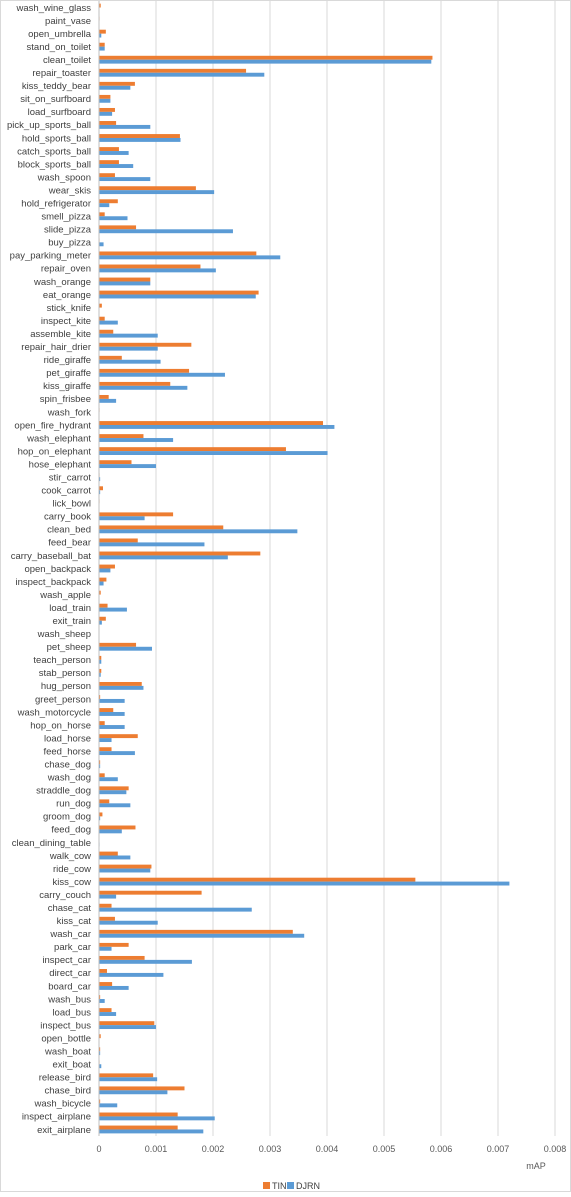  Describe the element at coordinates (178, 253) in the screenshot. I see `bar-tin-pay-parking-meter` at that location.